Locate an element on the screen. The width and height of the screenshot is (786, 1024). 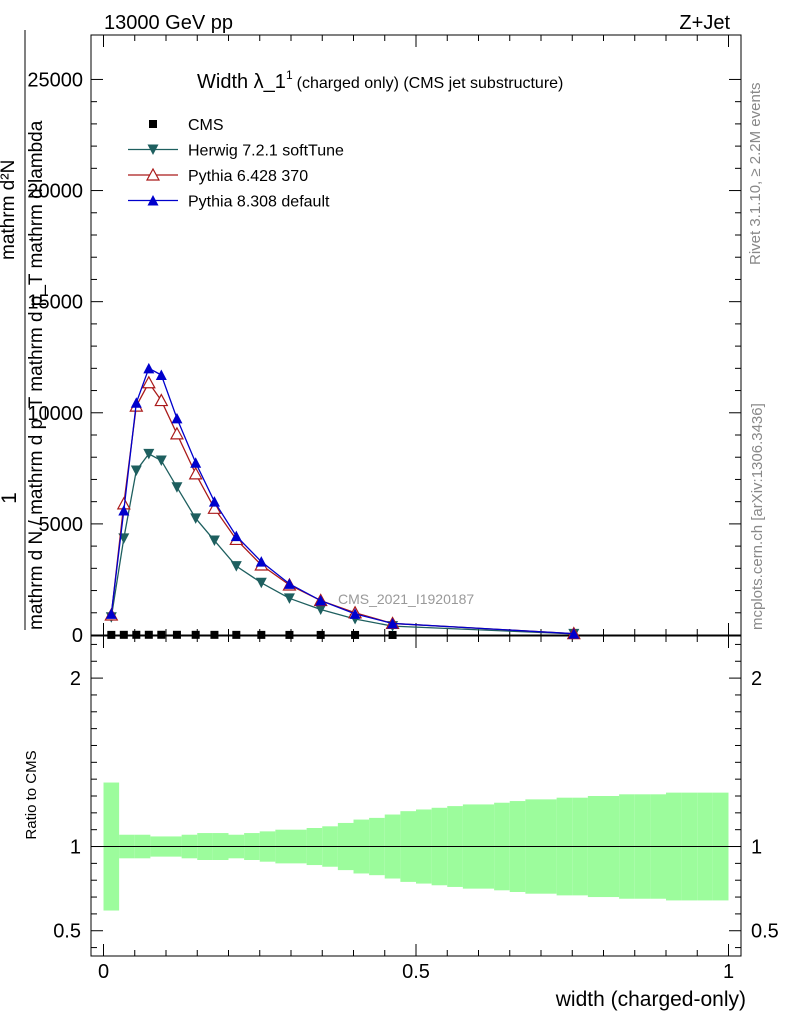
main-ytick-label: 5000 is located at coordinates (61, 525).